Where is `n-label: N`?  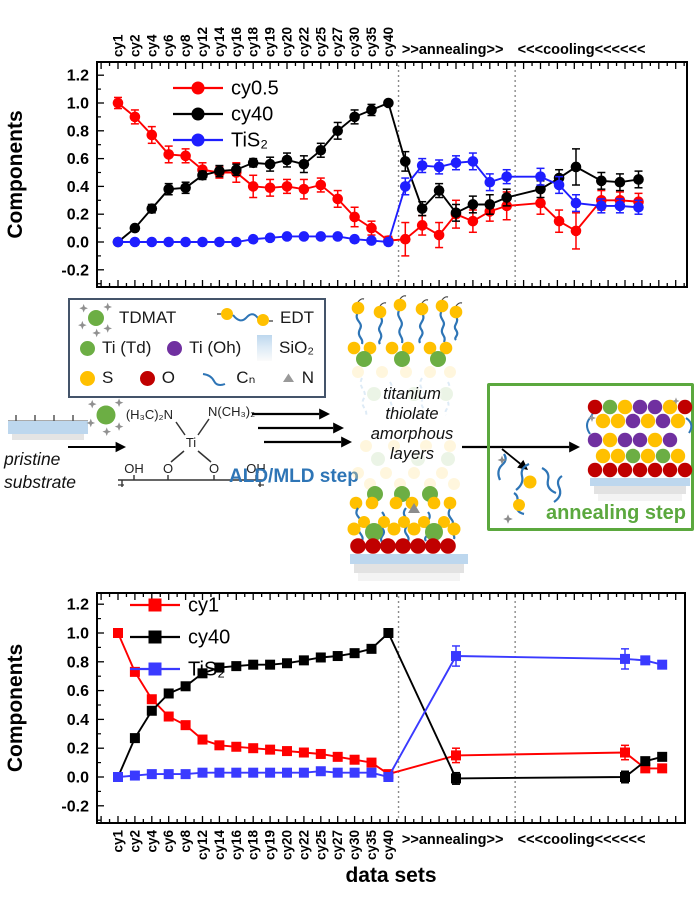
n-label: N is located at coordinates (307, 377).